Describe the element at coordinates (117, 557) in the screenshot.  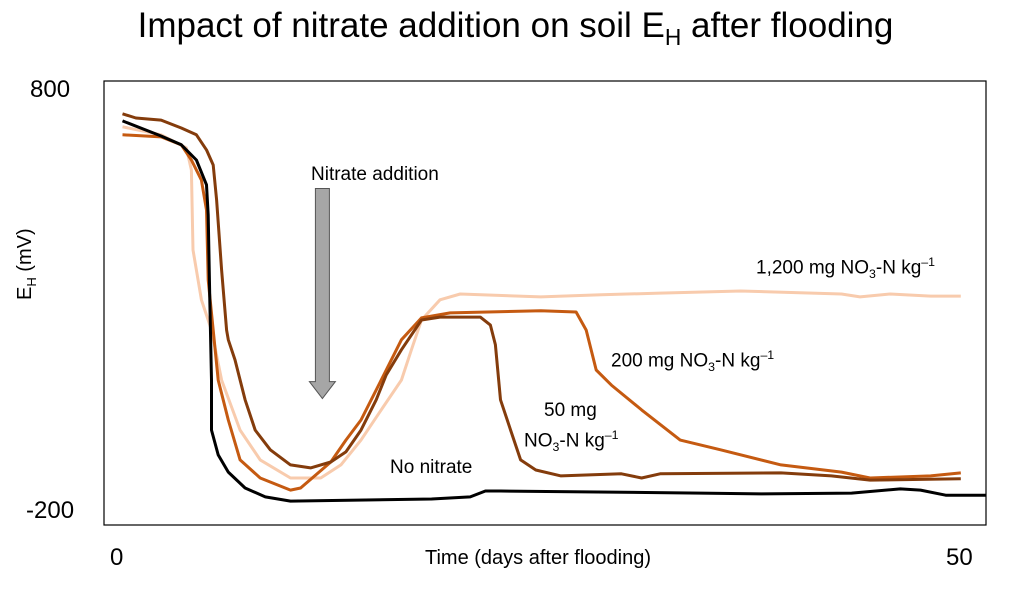
I see `x-tick-label-0: 0` at that location.